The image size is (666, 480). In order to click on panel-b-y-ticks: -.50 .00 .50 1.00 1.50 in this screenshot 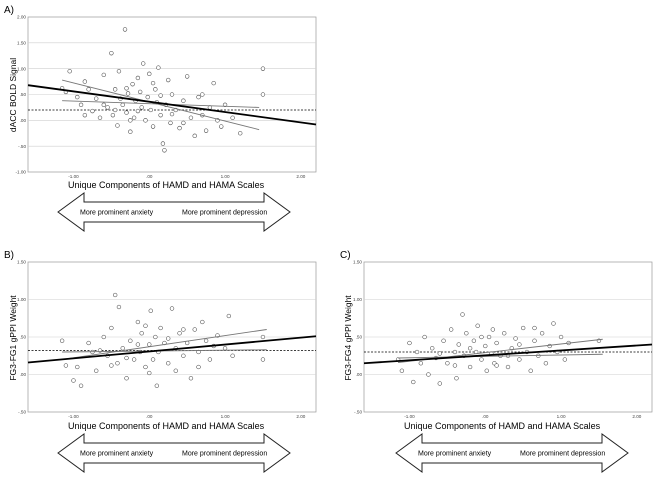, I will do `click(21, 337)`.